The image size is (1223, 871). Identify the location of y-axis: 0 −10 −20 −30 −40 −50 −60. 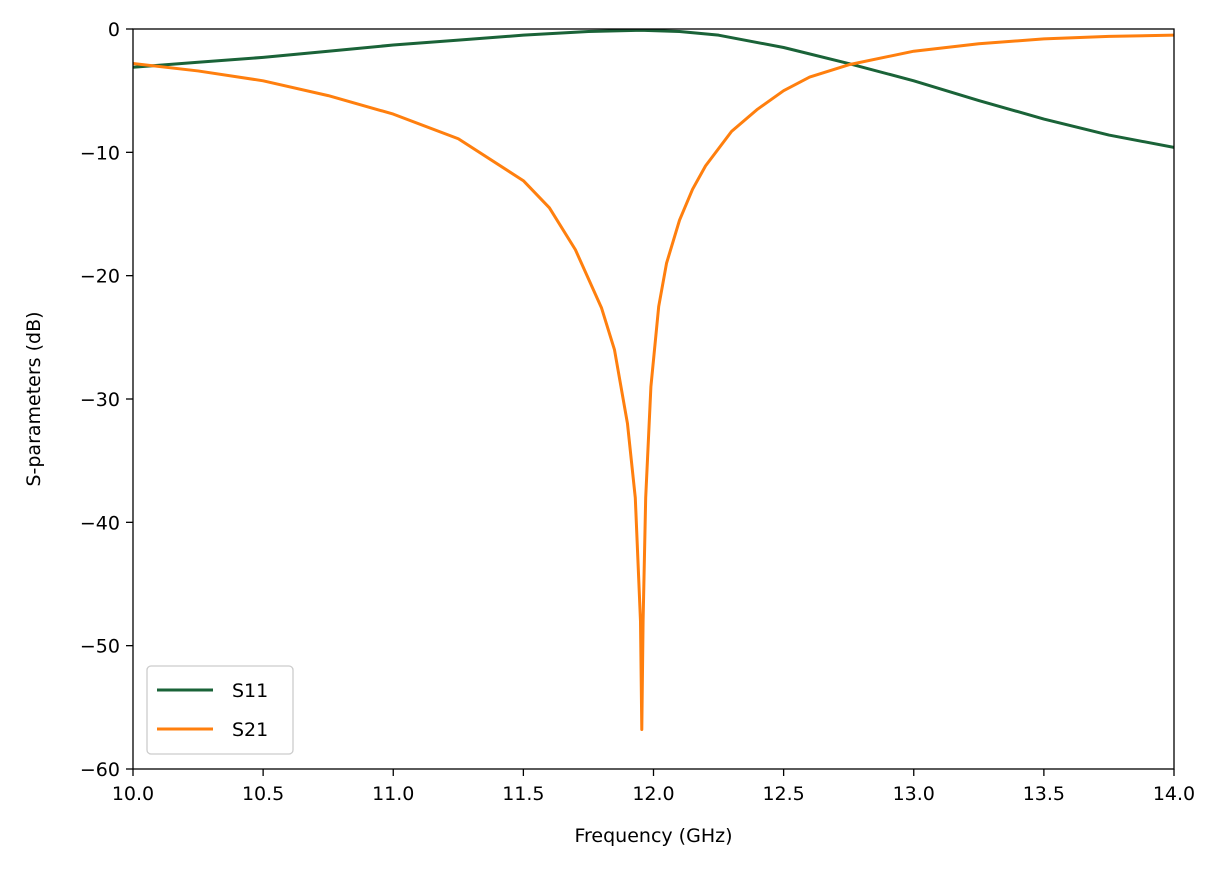
(106, 400).